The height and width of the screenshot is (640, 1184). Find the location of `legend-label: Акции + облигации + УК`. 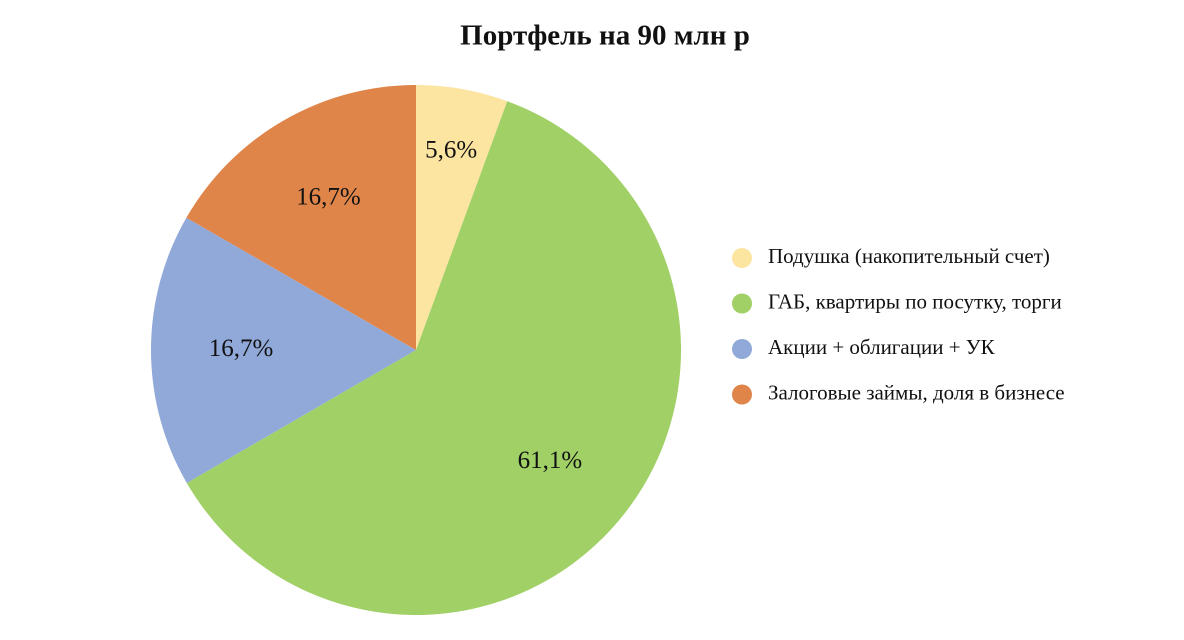

legend-label: Акции + облигации + УК is located at coordinates (882, 347).